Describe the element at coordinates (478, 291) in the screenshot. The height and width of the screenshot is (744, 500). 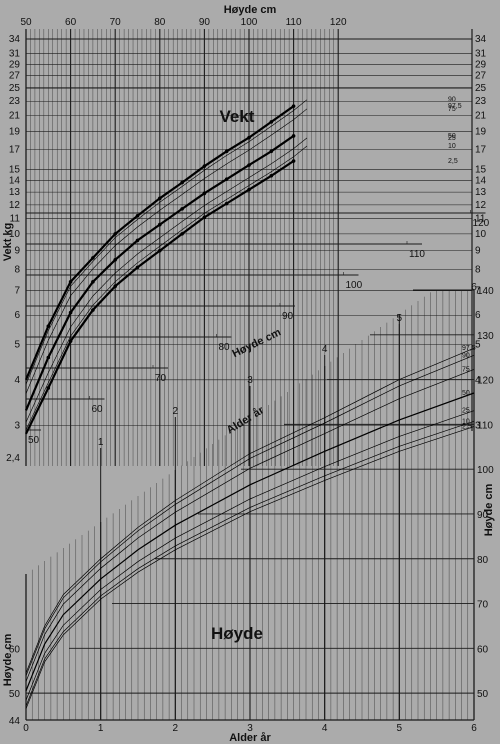
I see `weight-tick-label-right: 7` at that location.